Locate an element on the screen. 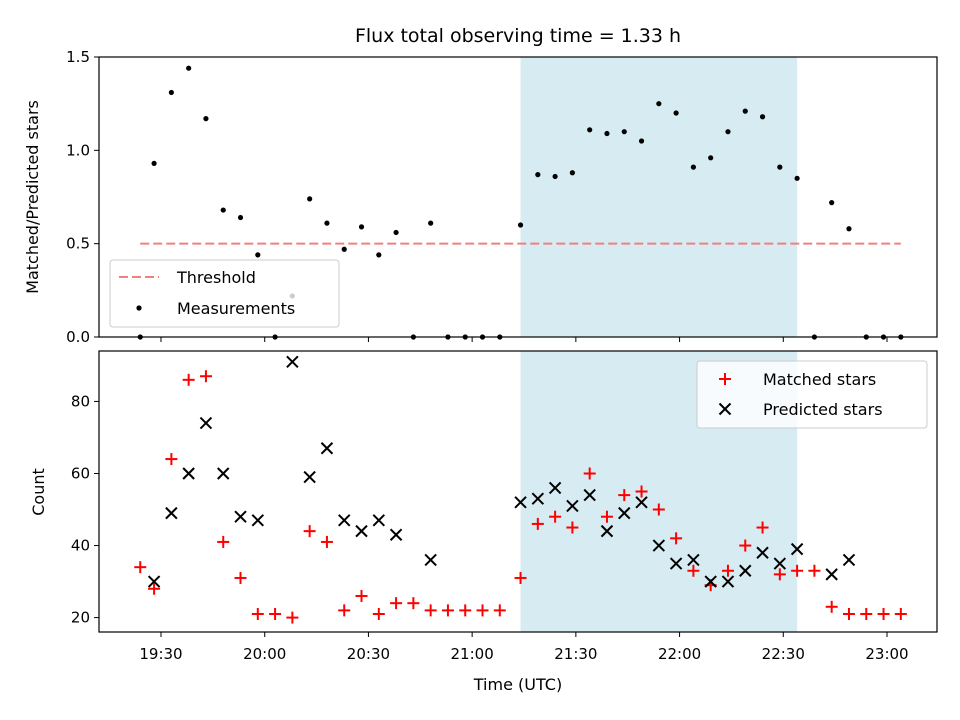 The height and width of the screenshot is (720, 960). top-observing-window is located at coordinates (659, 197).